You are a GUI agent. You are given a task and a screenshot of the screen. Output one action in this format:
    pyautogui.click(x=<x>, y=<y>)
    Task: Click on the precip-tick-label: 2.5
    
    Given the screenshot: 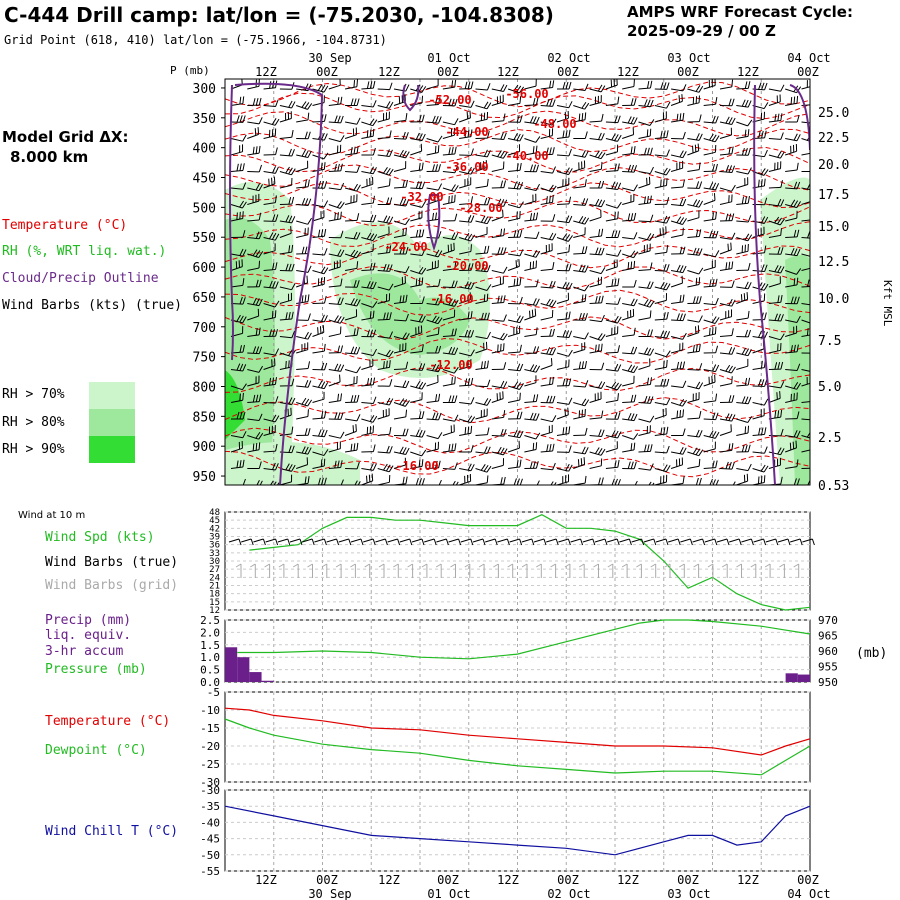 What is the action you would take?
    pyautogui.click(x=210, y=620)
    